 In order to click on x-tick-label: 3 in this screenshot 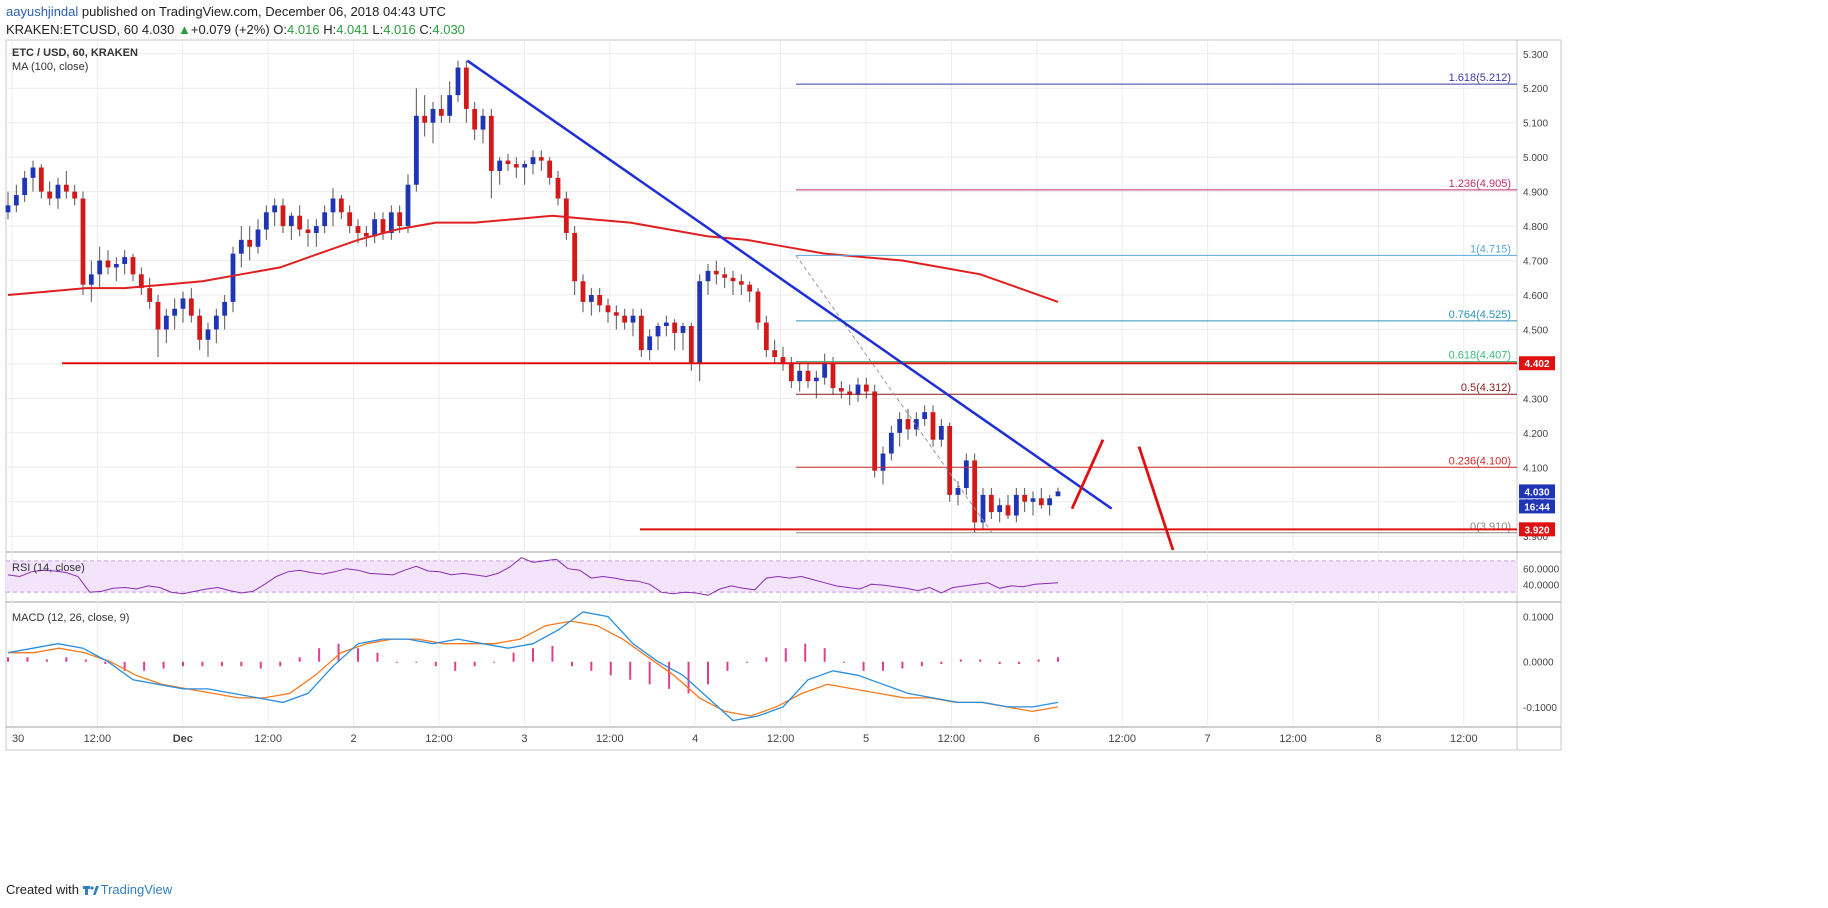, I will do `click(524, 739)`.